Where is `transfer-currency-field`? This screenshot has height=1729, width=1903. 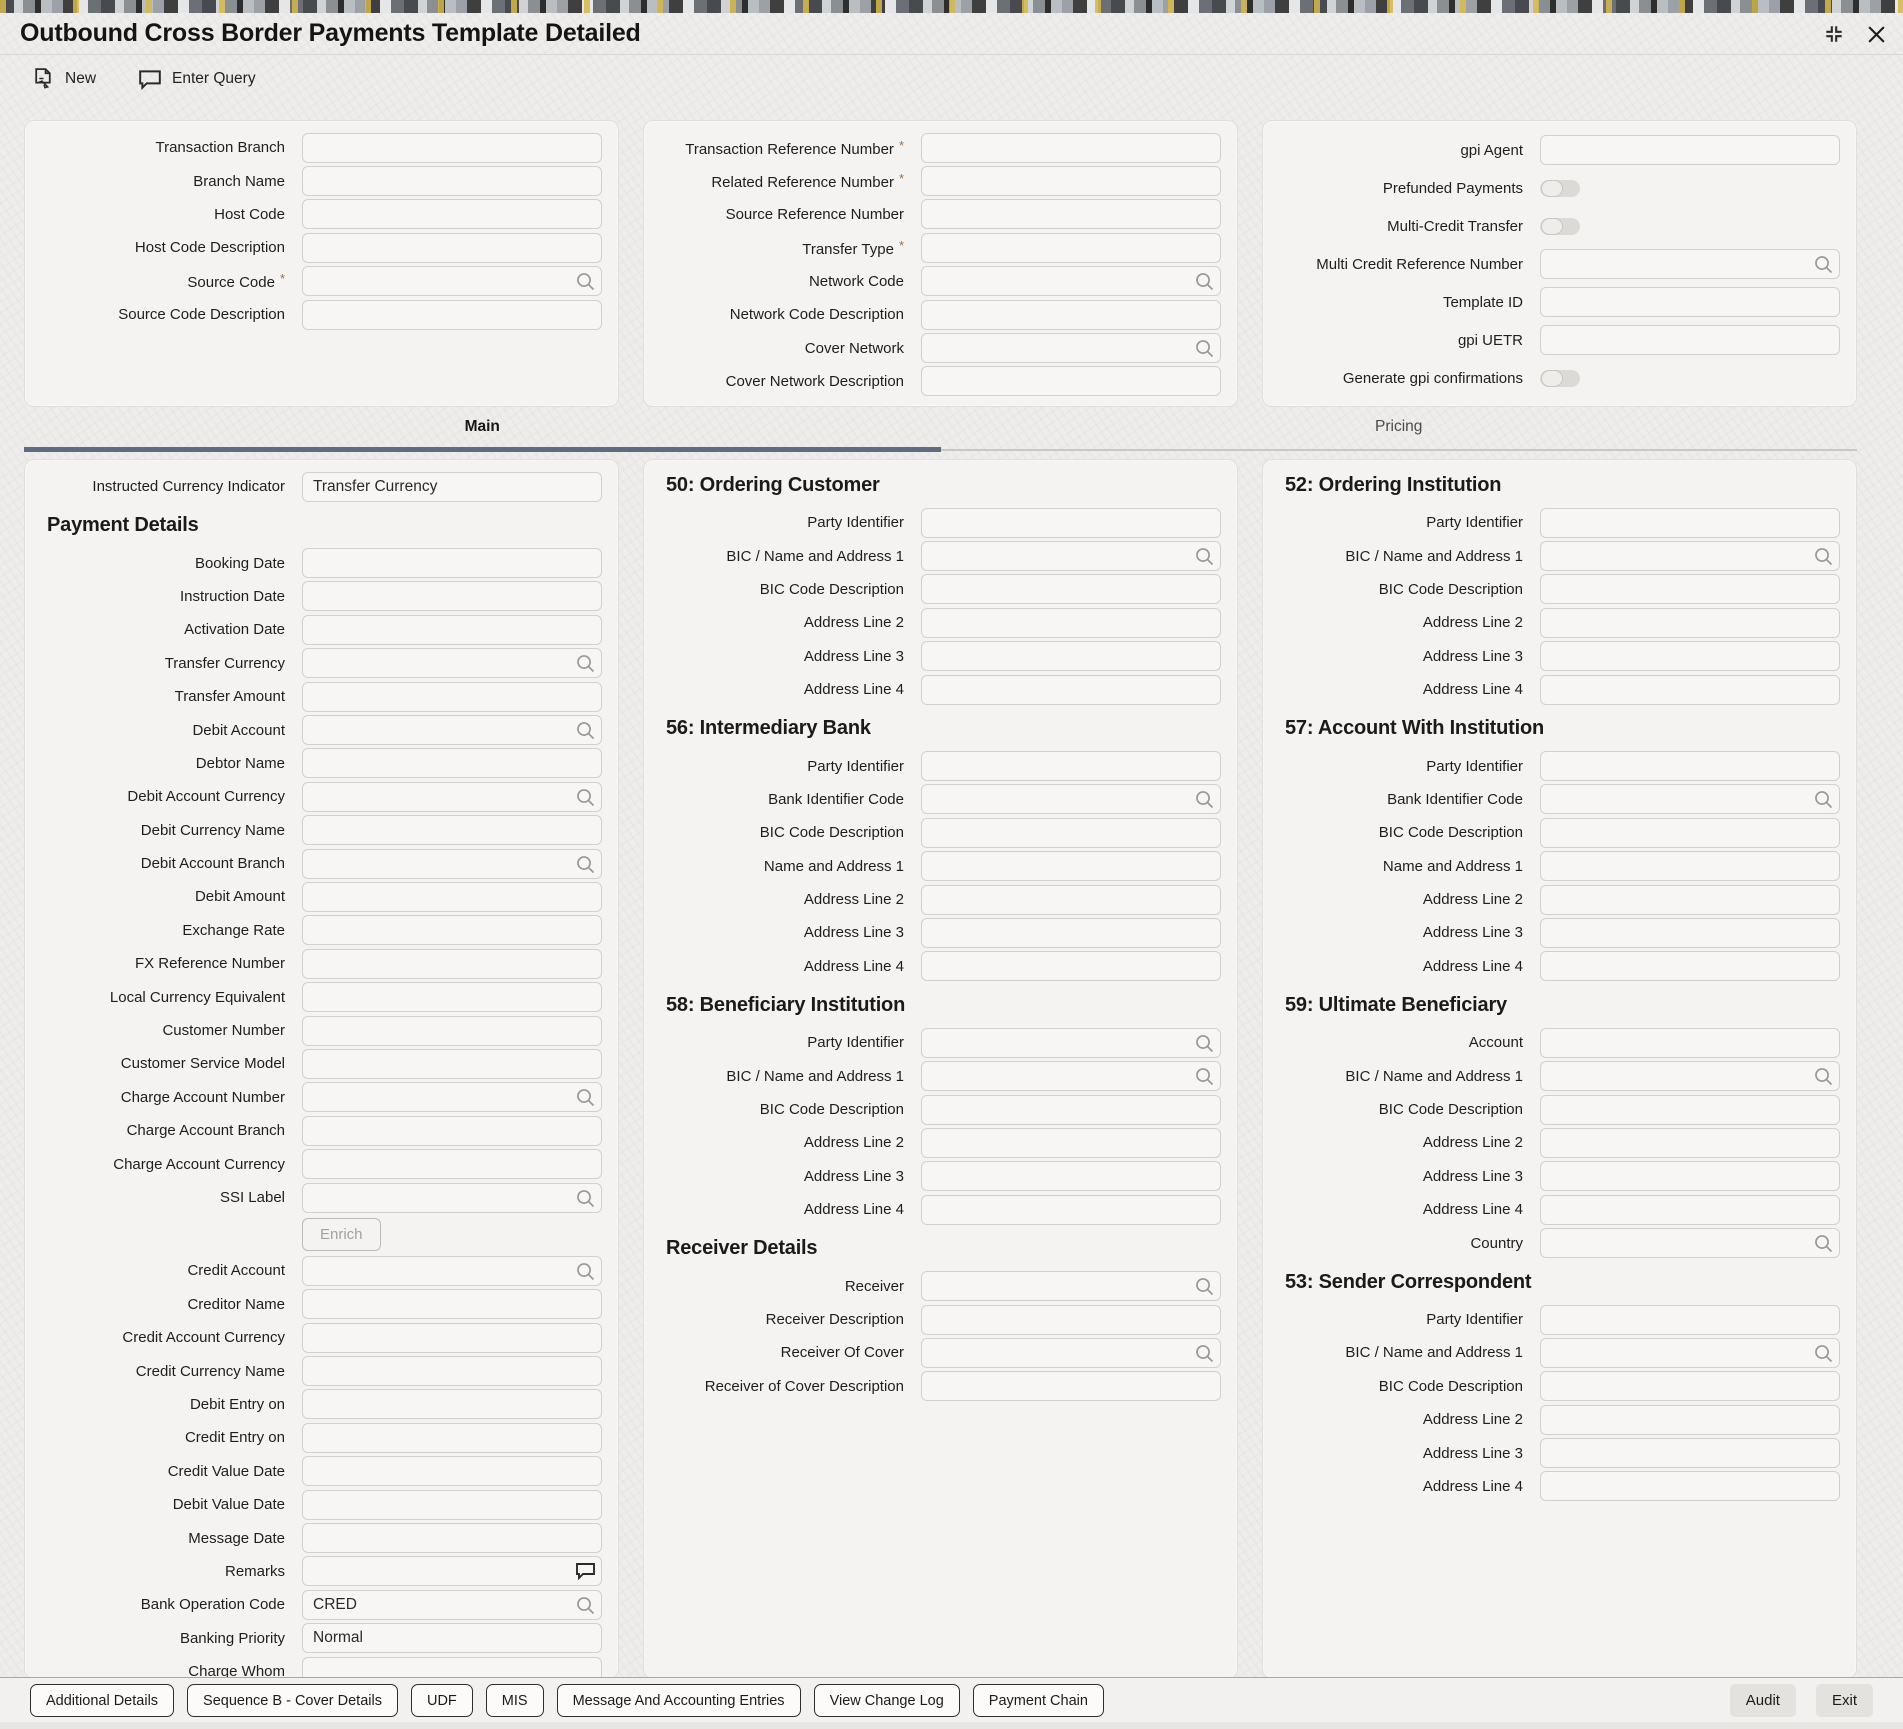 transfer-currency-field is located at coordinates (452, 663).